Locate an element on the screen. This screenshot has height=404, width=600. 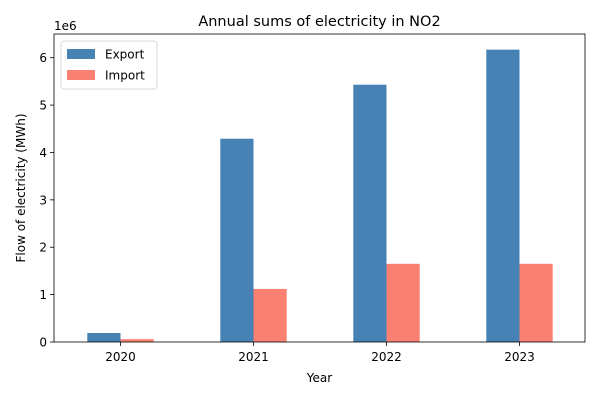
legend-label-import: Import is located at coordinates (125, 76).